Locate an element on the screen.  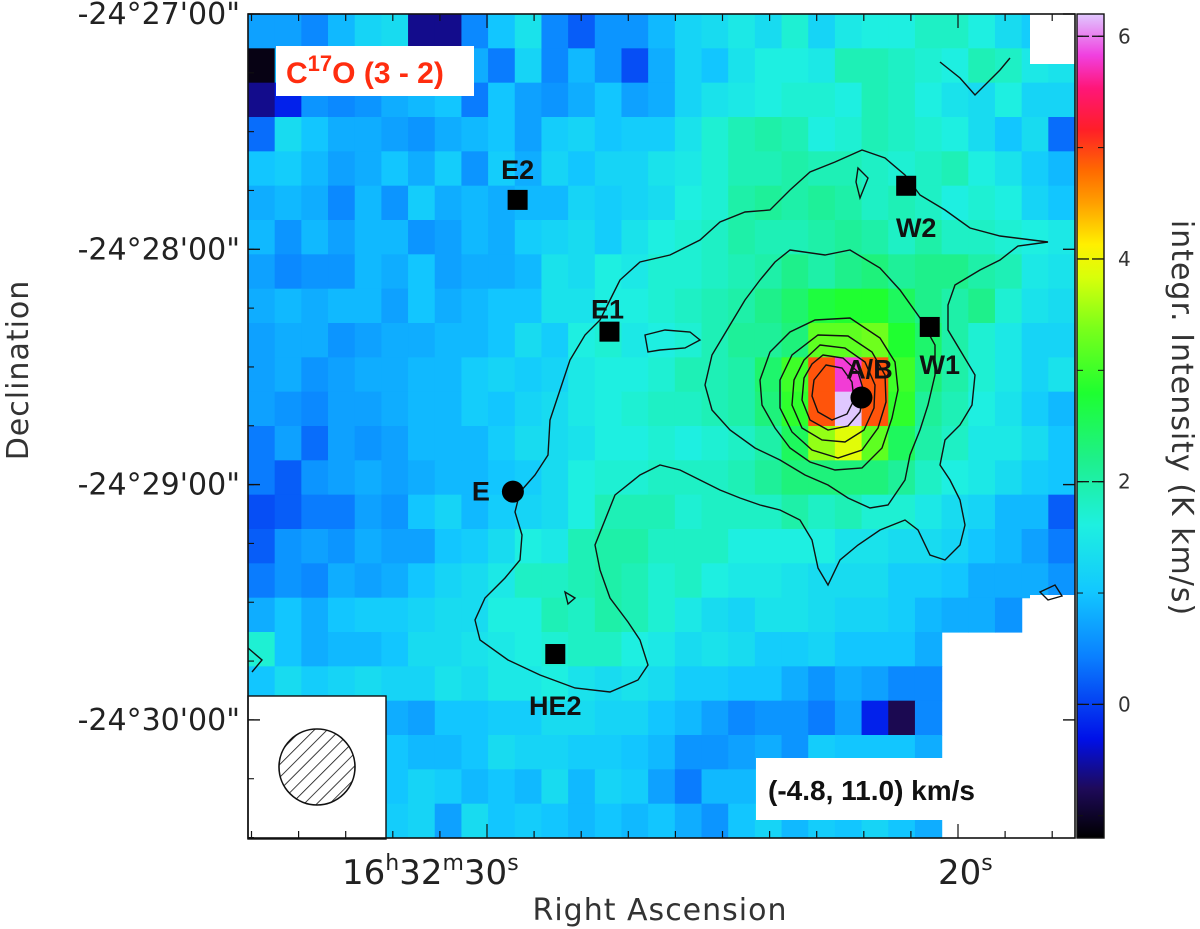
blank-region-top-right is located at coordinates (1053, 39).